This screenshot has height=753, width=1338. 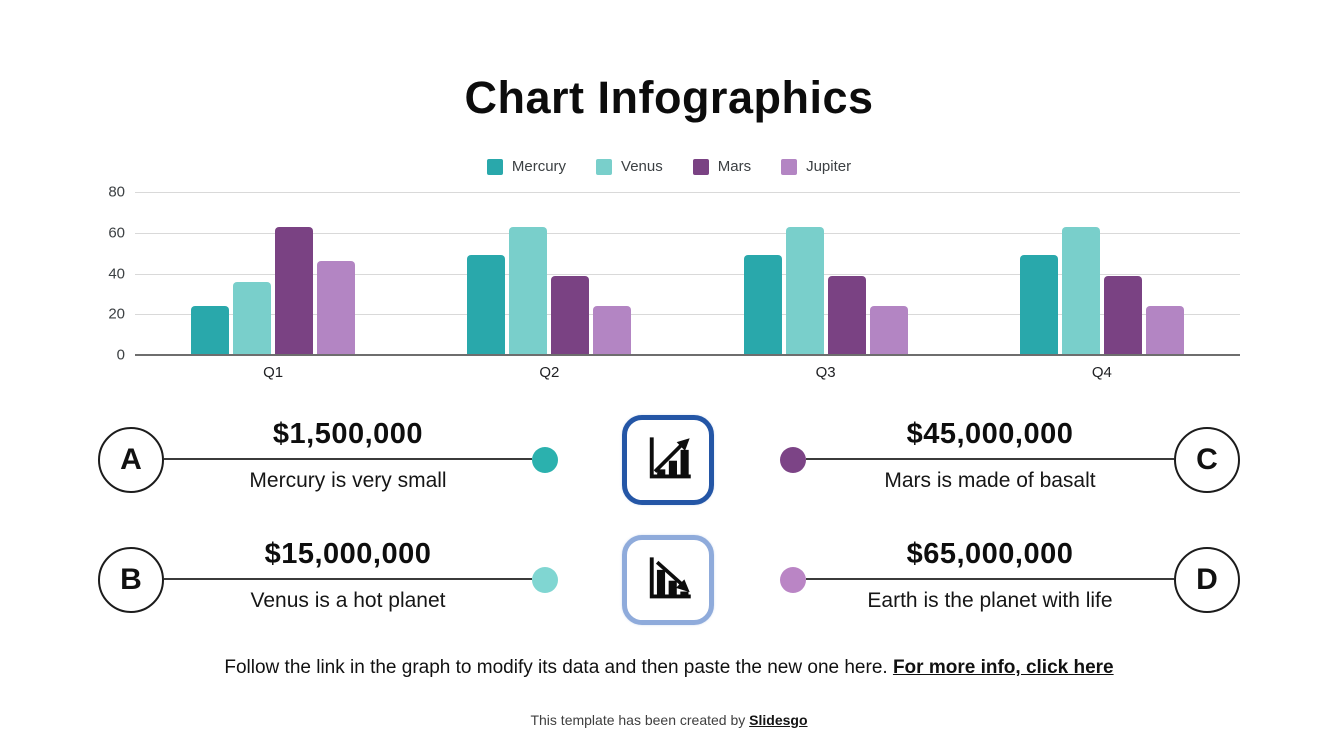 I want to click on bar-venus-q3, so click(x=804, y=290).